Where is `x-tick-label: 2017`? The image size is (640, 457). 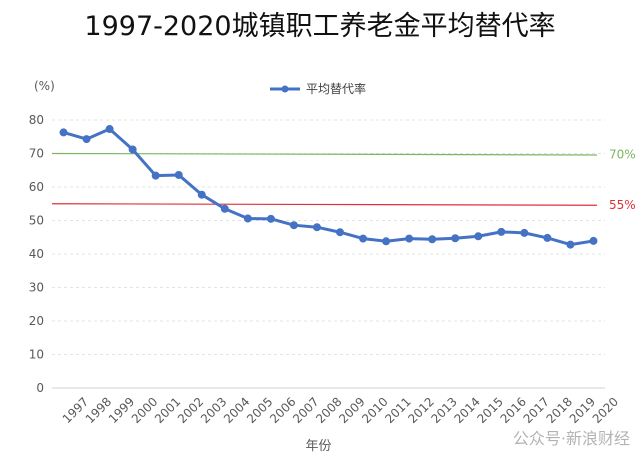
x-tick-label: 2017 is located at coordinates (536, 410).